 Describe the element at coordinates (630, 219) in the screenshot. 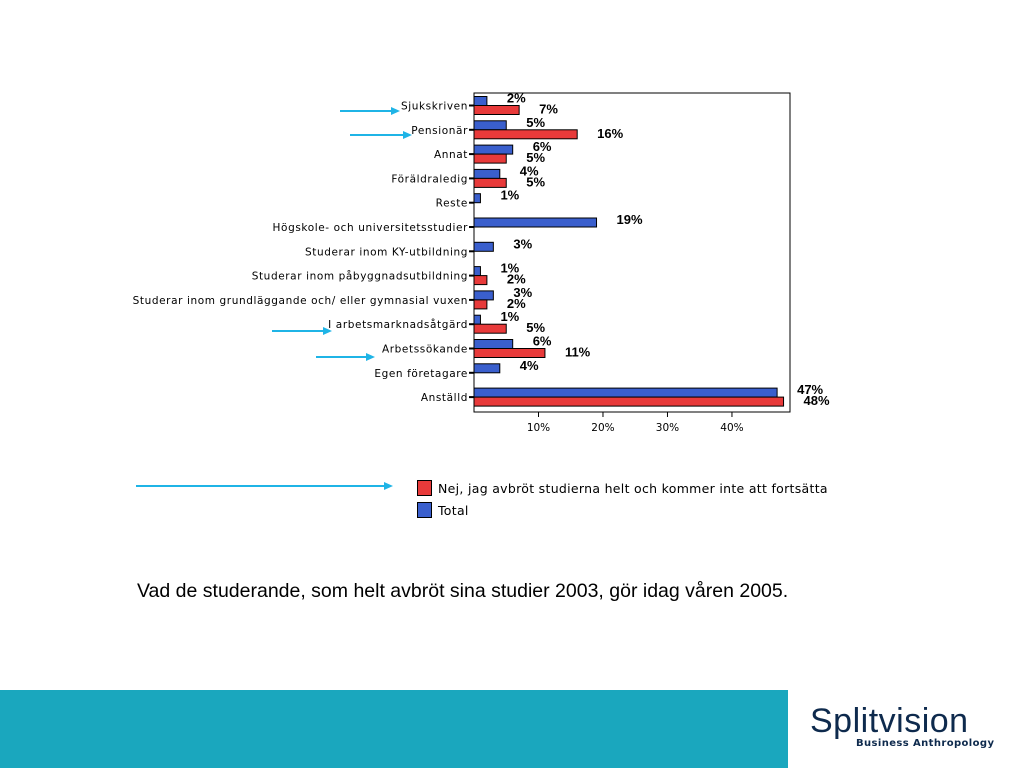

I see `data-label-total: 19%` at that location.